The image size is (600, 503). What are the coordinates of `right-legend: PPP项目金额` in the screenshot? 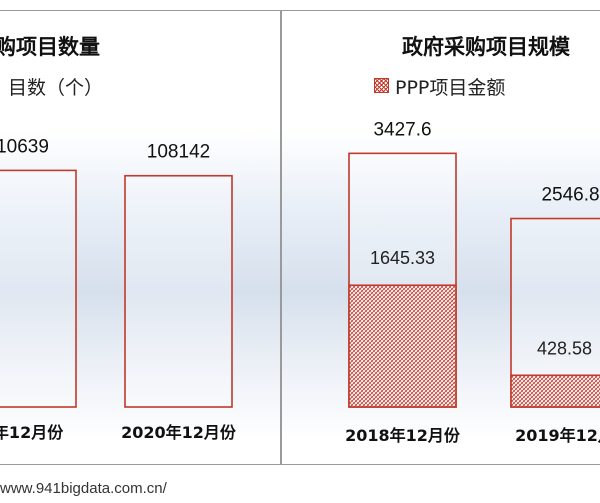 It's located at (439, 86).